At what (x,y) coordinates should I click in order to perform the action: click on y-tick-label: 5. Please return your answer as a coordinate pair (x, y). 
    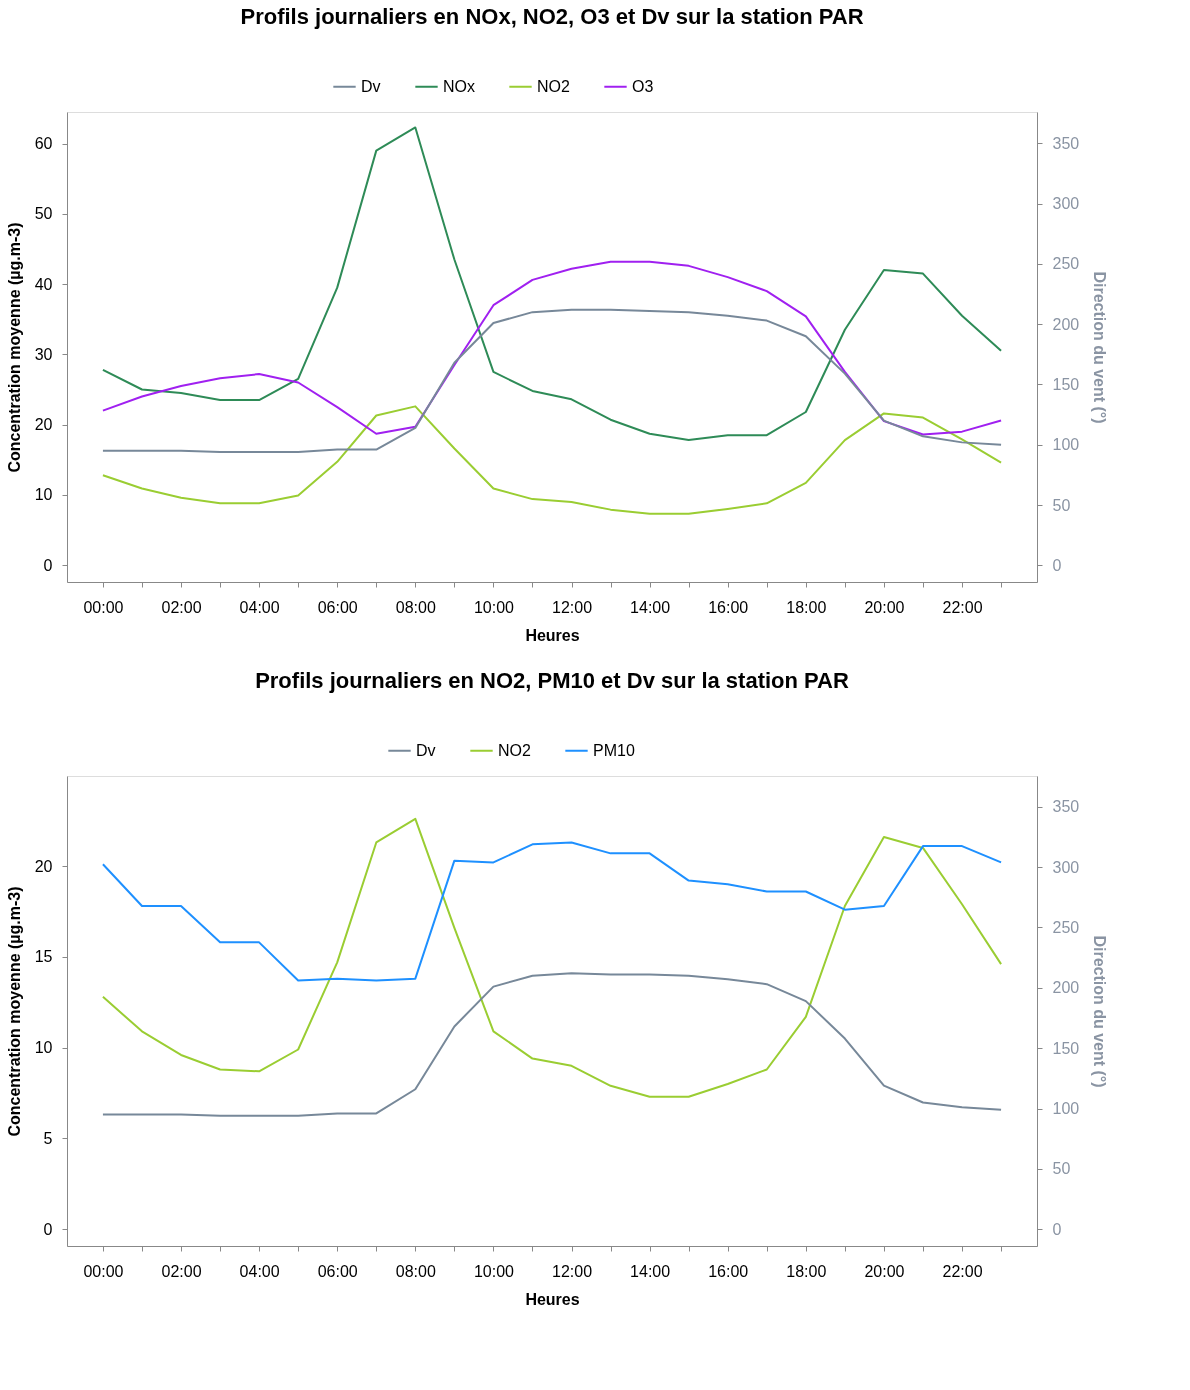
    Looking at the image, I should click on (48, 1138).